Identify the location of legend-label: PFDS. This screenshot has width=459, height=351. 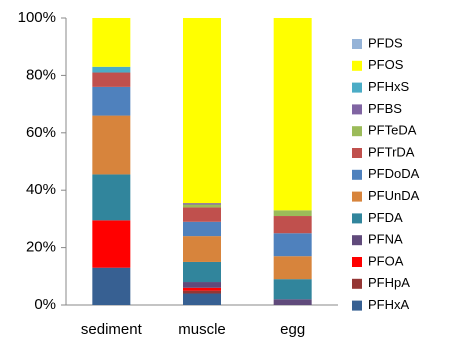
(385, 42).